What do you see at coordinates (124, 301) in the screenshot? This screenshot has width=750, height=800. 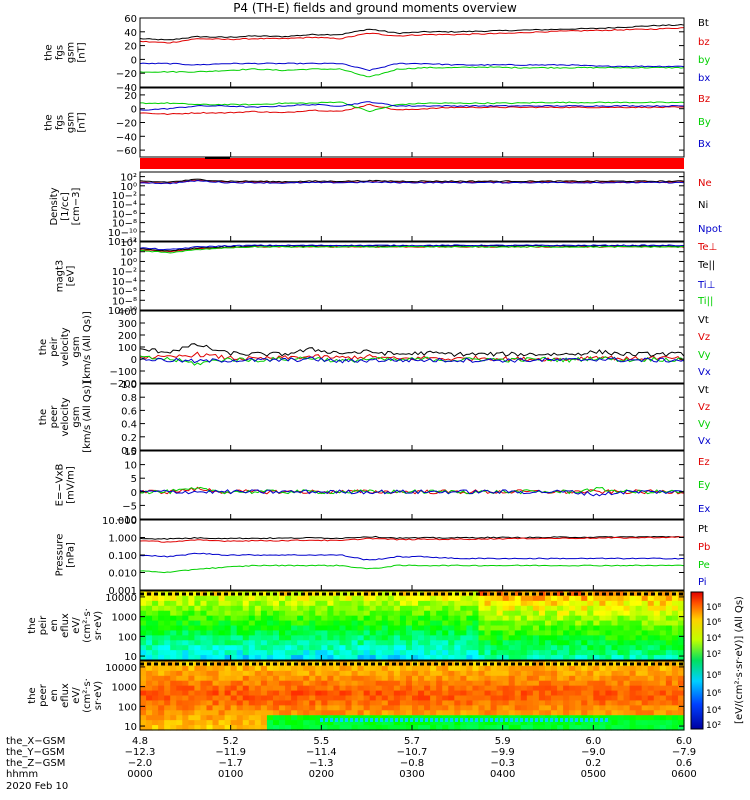 I see `y-tick-label: 10−⁸` at bounding box center [124, 301].